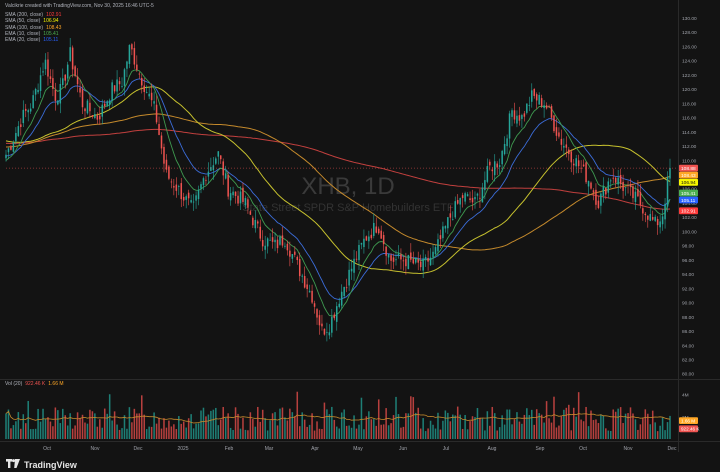 The image size is (720, 472). I want to click on time-tick-label: May, so click(358, 449).